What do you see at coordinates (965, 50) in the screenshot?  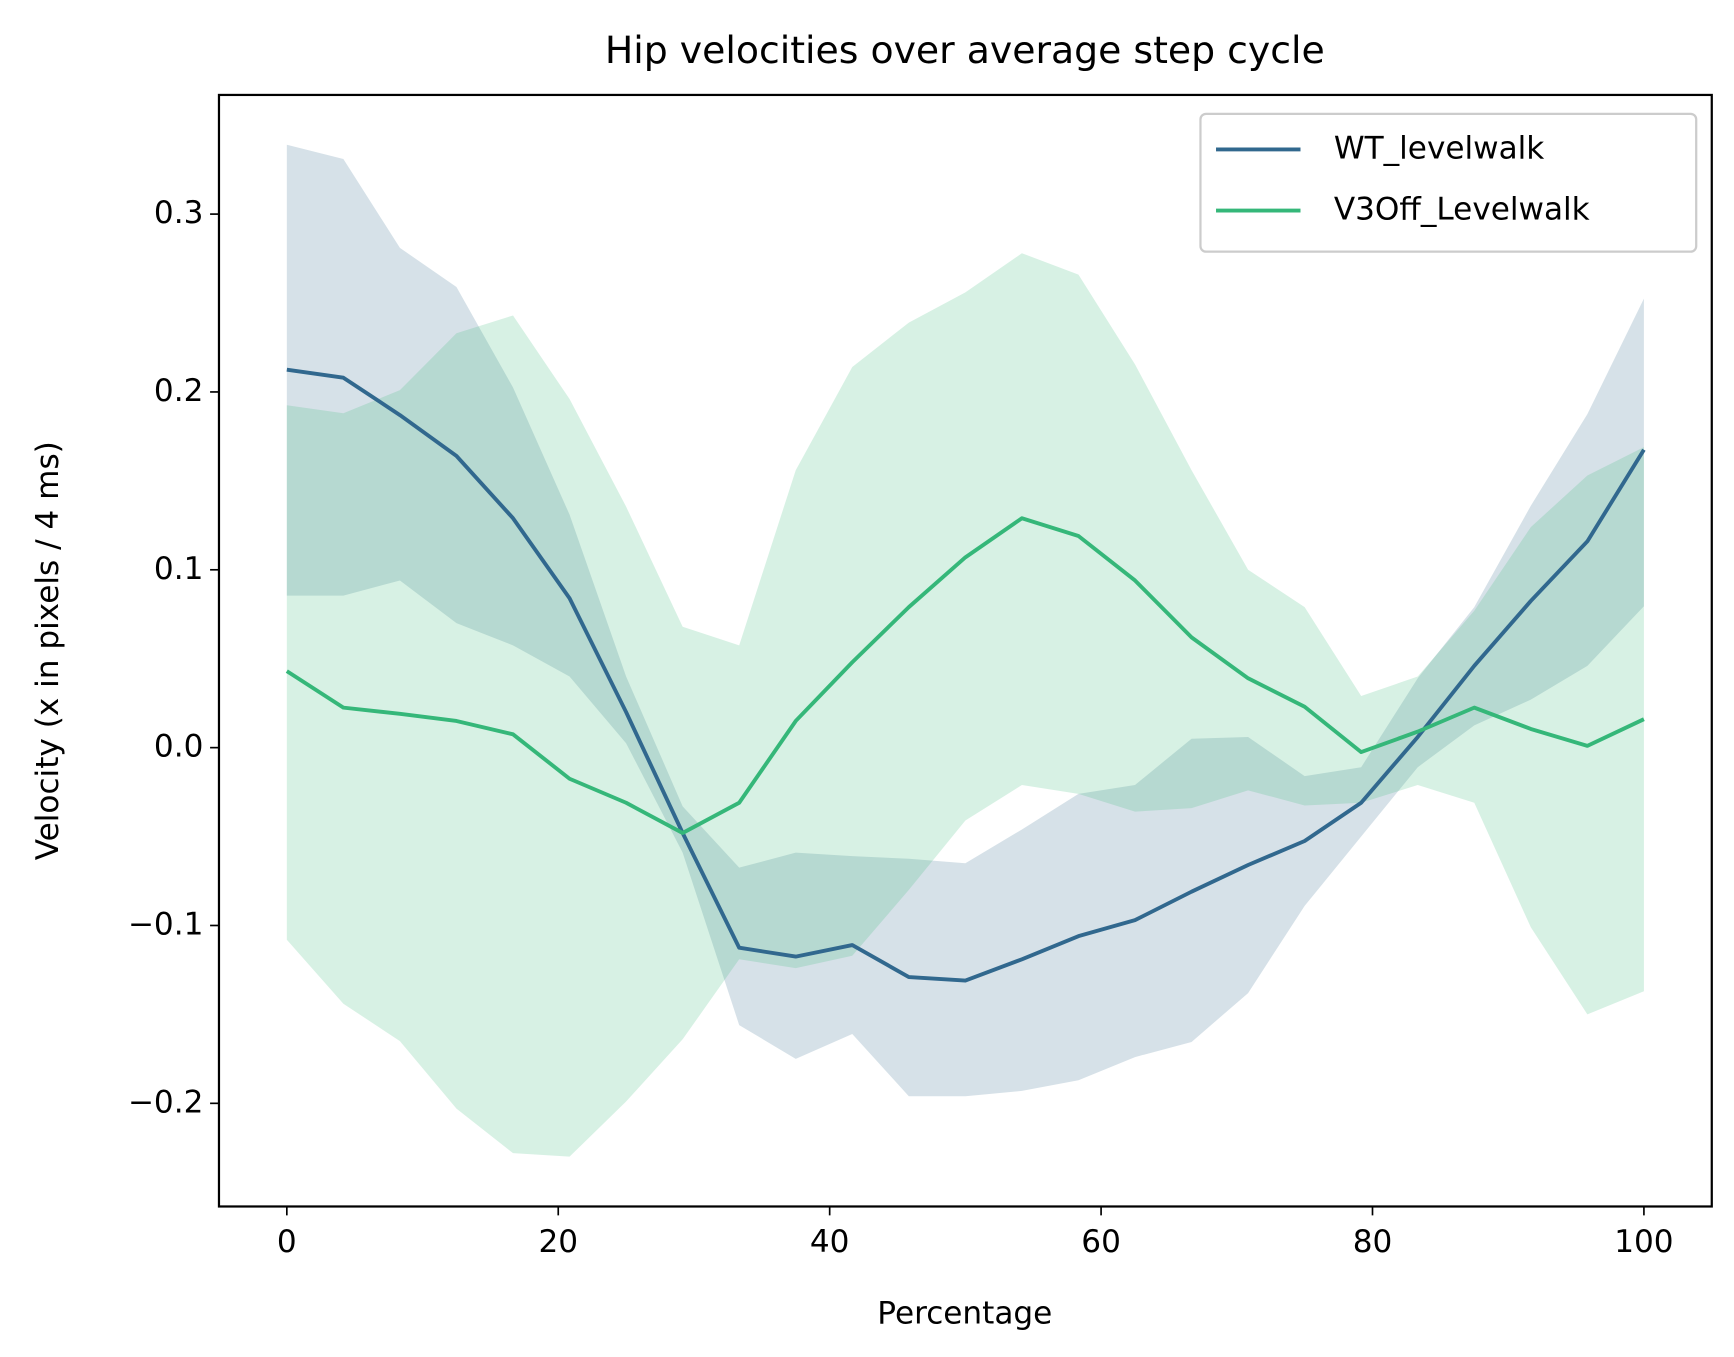 I see `chart-title: Hip velocities over average step cycle` at bounding box center [965, 50].